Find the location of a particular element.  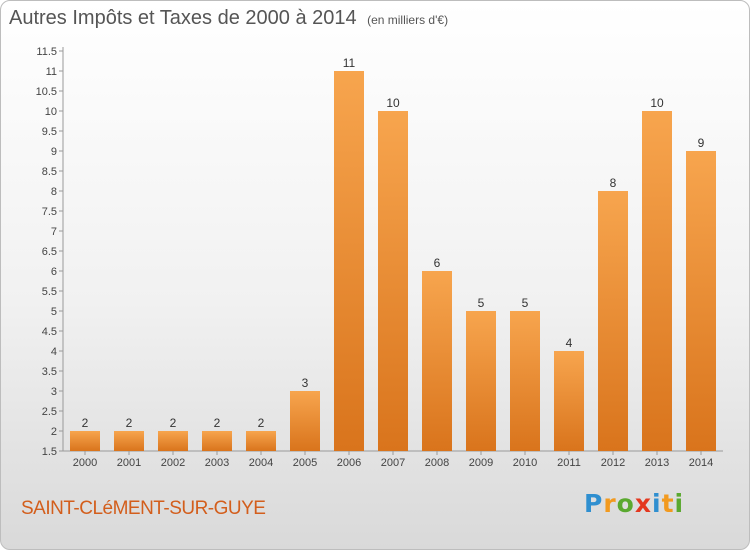

x-tick-label: 2009 is located at coordinates (481, 463).